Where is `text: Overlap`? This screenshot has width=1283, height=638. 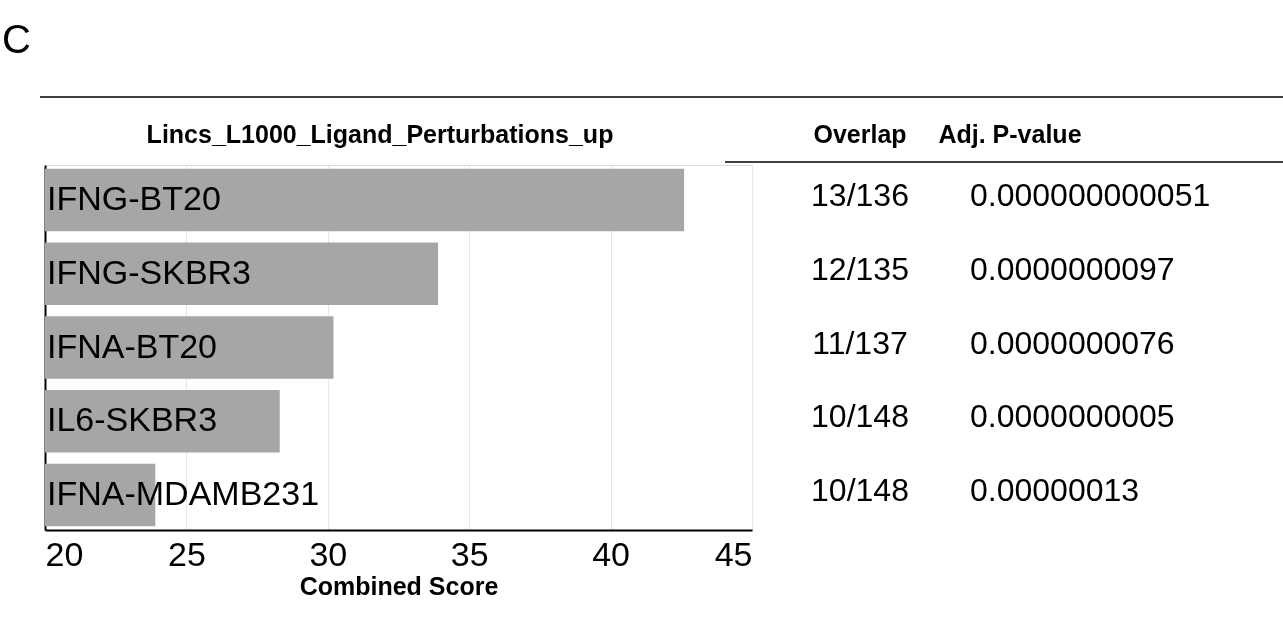 text: Overlap is located at coordinates (860, 134).